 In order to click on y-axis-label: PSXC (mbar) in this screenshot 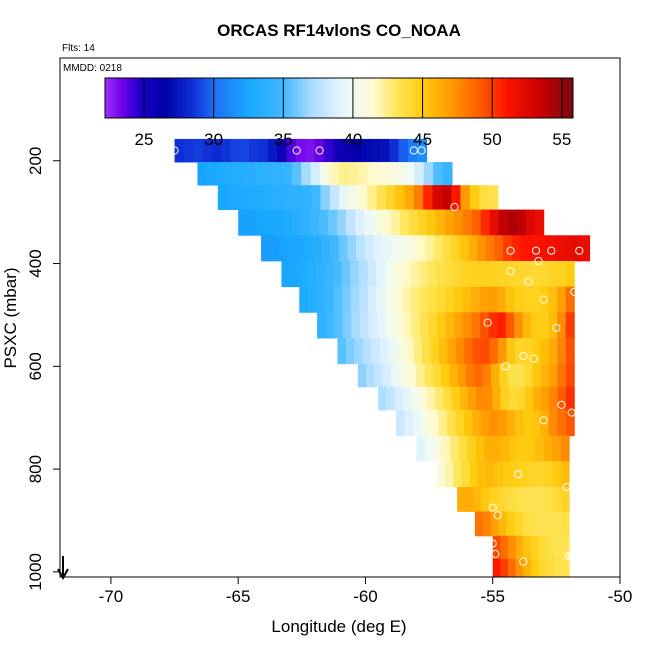, I will do `click(10, 317)`.